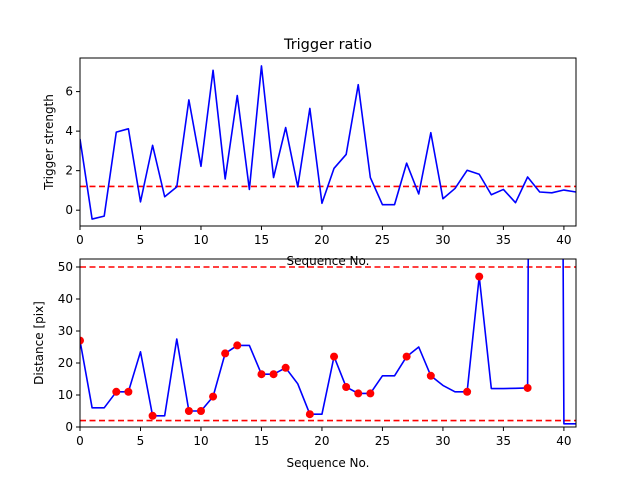  I want to click on y-axis-label: Distance [pix], so click(39, 343).